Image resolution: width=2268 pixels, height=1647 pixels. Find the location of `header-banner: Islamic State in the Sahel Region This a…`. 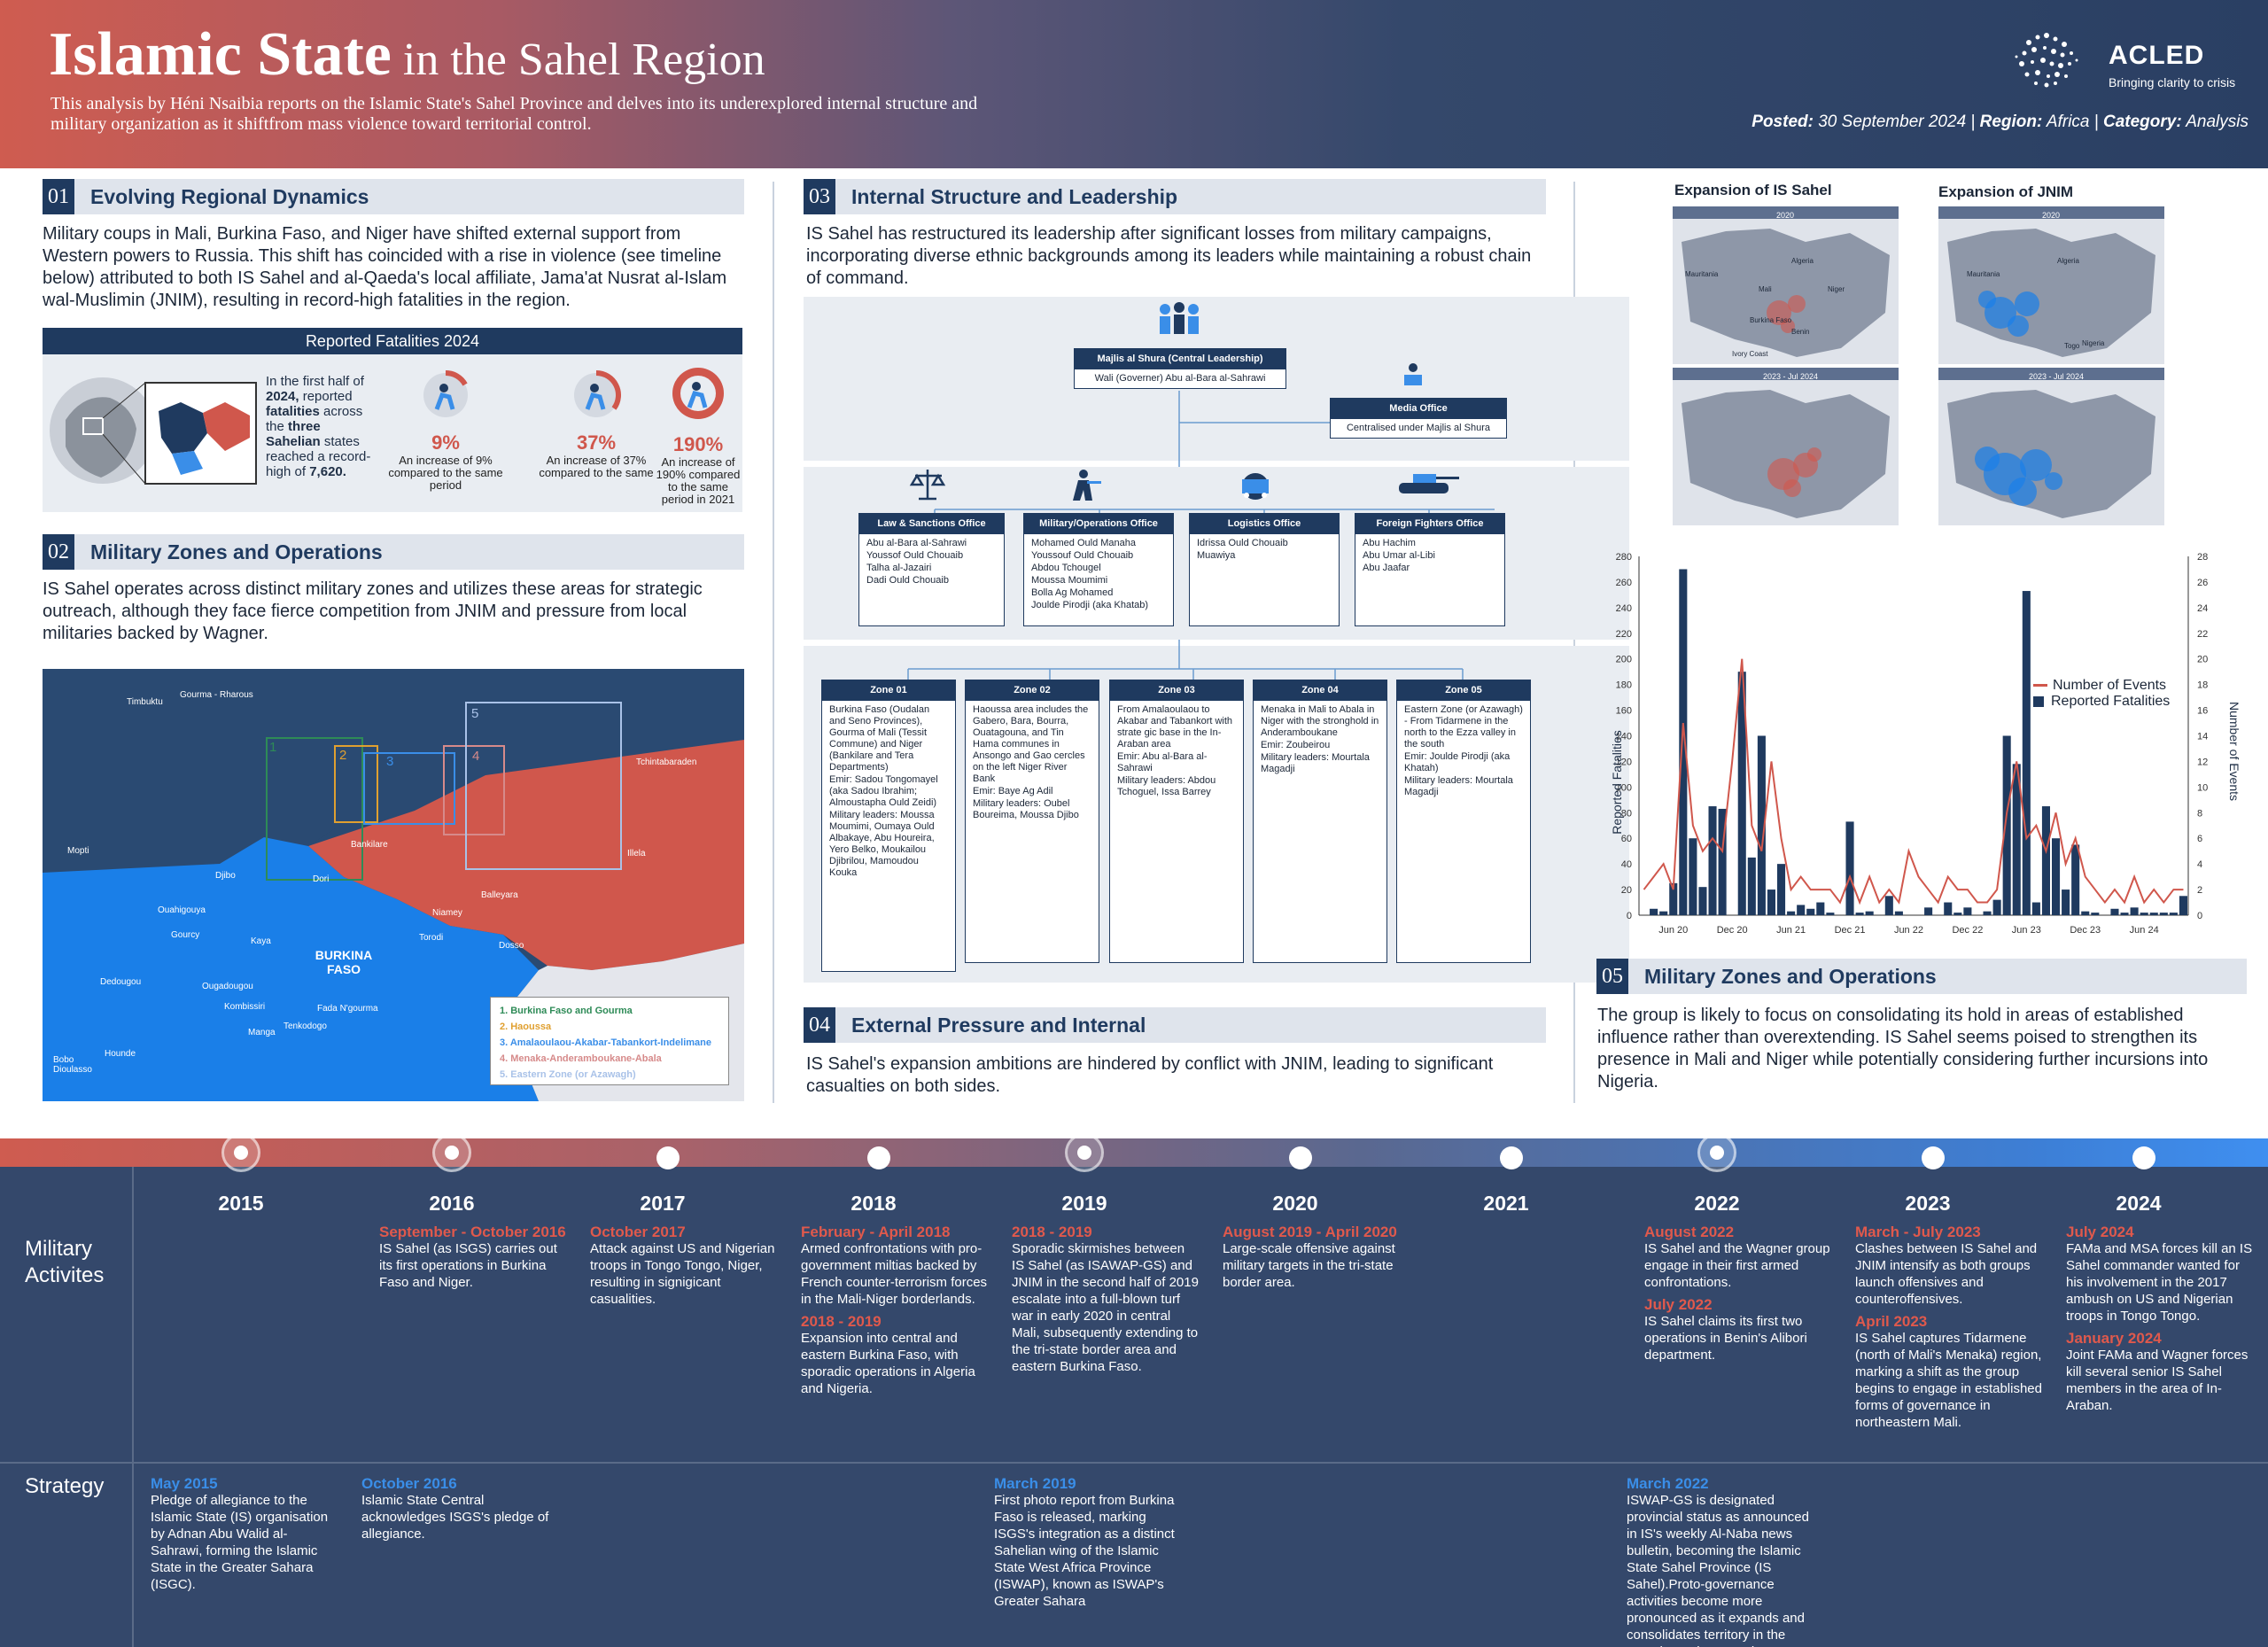

header-banner: Islamic State in the Sahel Region This a… is located at coordinates (1134, 84).